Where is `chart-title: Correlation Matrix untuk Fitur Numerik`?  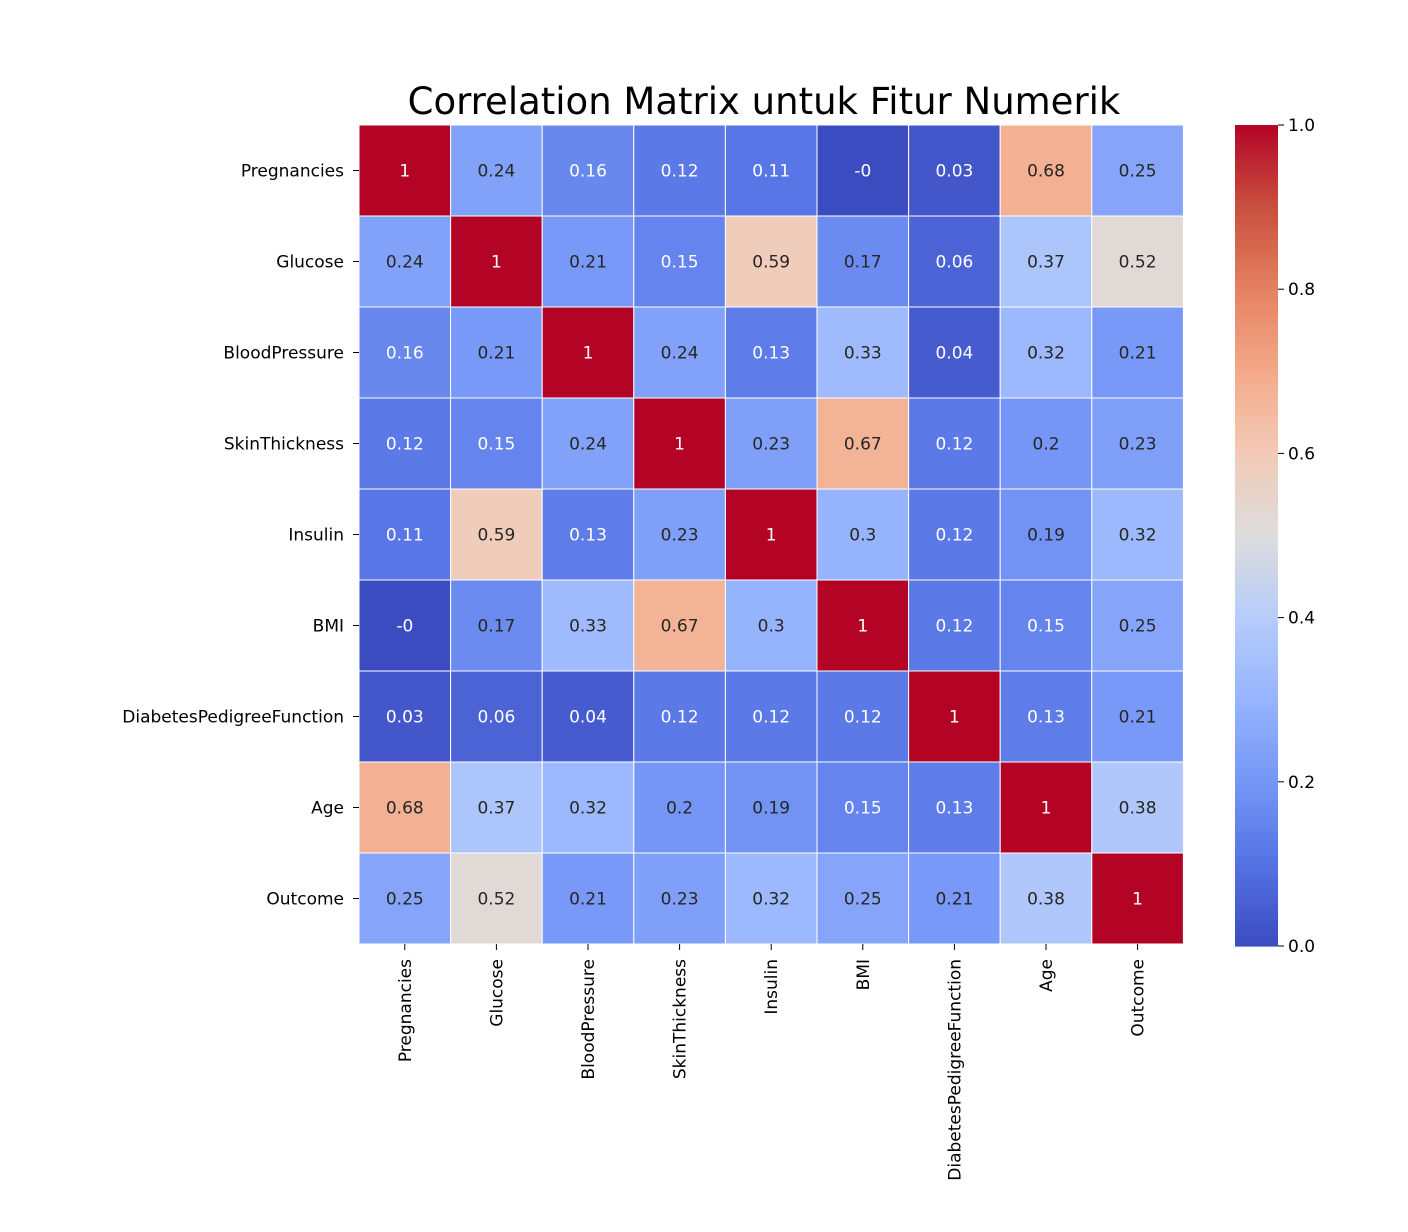
chart-title: Correlation Matrix untuk Fitur Numerik is located at coordinates (764, 101).